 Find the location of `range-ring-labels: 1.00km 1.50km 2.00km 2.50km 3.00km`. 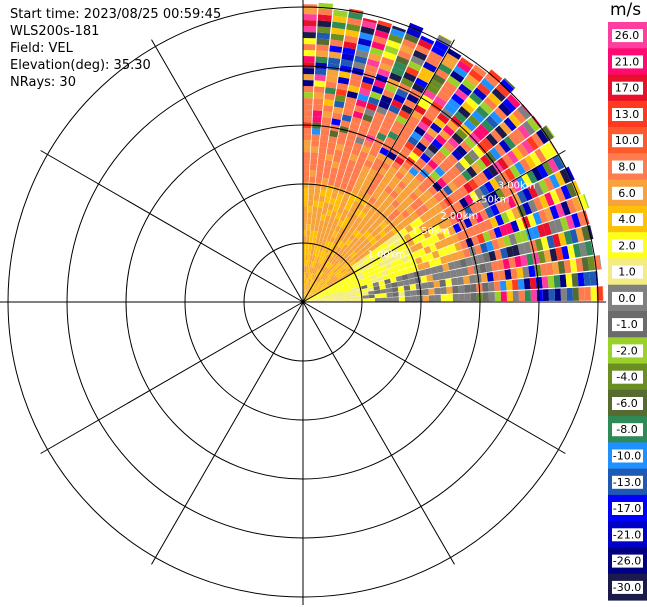

range-ring-labels: 1.00km 1.50km 2.00km 2.50km 3.00km is located at coordinates (451, 220).